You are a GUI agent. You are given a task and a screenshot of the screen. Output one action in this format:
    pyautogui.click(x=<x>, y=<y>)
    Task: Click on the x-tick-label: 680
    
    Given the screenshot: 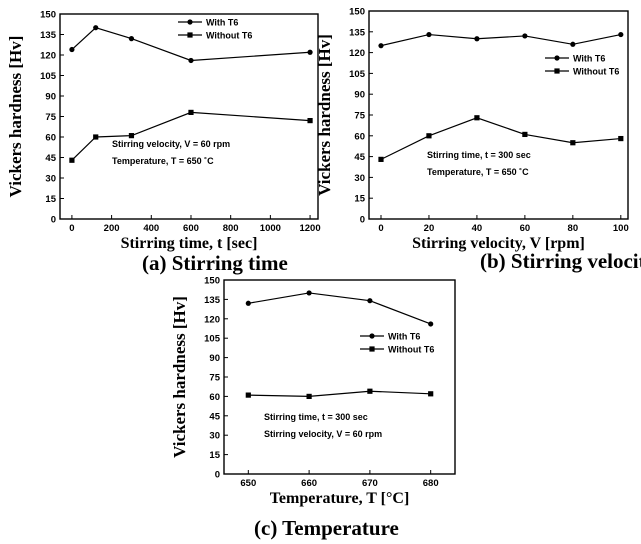 What is the action you would take?
    pyautogui.click(x=431, y=483)
    